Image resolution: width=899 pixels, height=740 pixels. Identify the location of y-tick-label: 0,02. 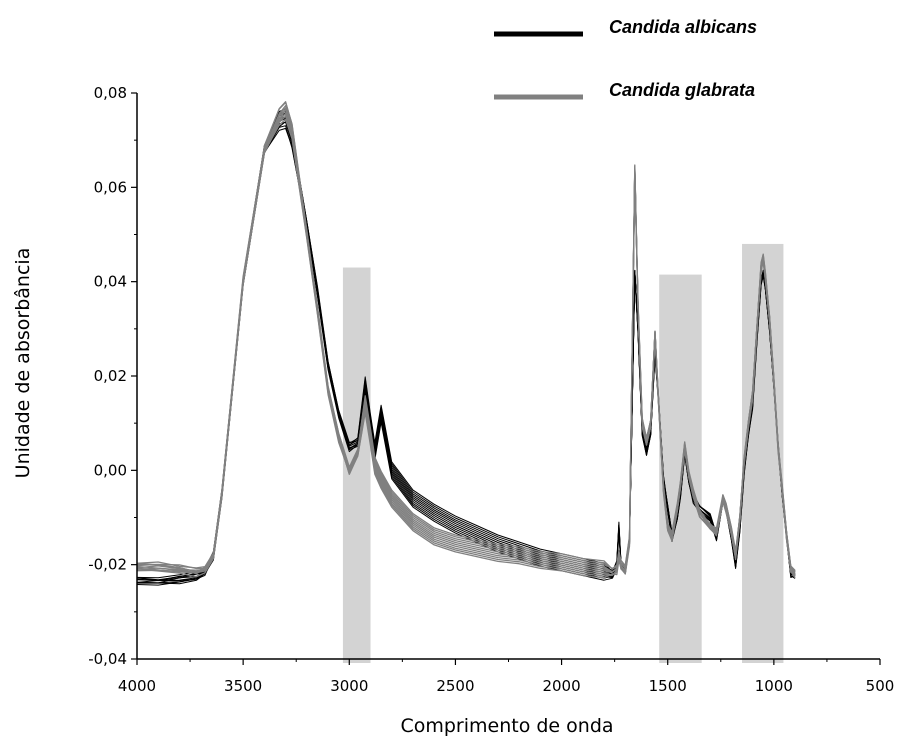
(110, 376).